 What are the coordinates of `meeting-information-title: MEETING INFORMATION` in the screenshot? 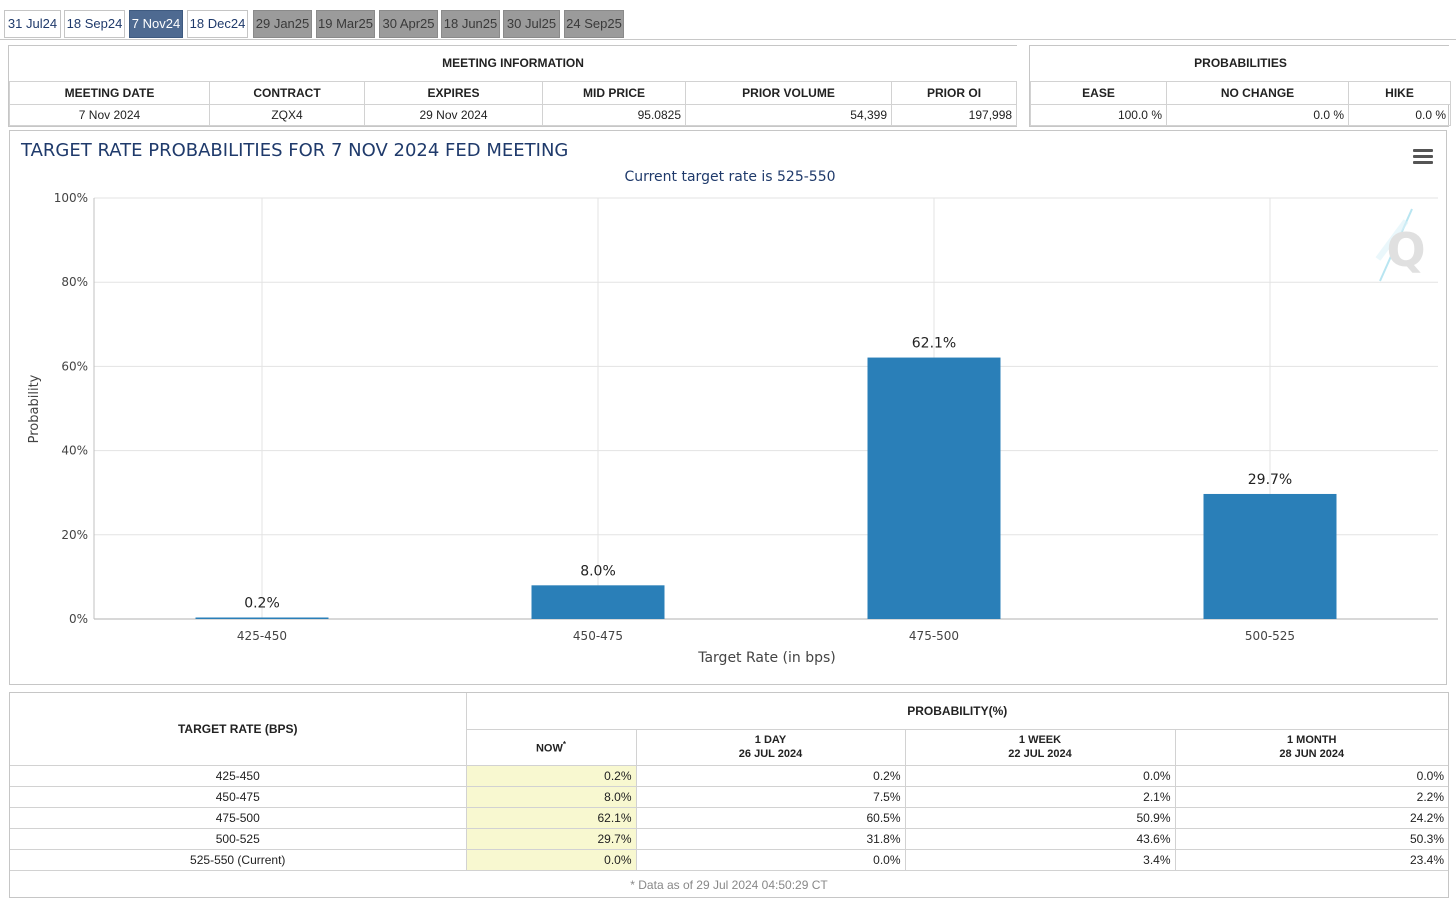 It's located at (513, 64).